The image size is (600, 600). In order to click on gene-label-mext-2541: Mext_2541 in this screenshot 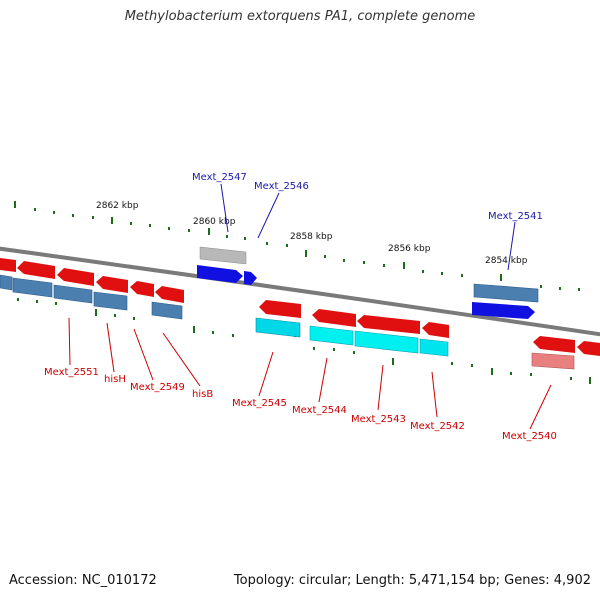, I will do `click(515, 216)`.